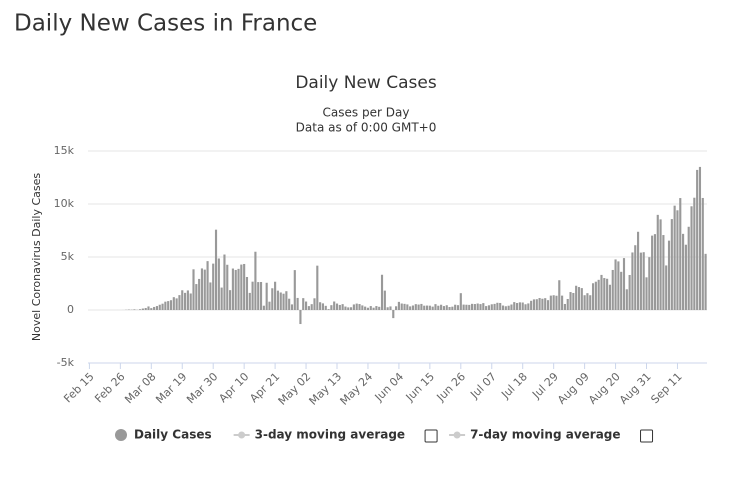  I want to click on x-tick-label: Aug 31, so click(635, 388).